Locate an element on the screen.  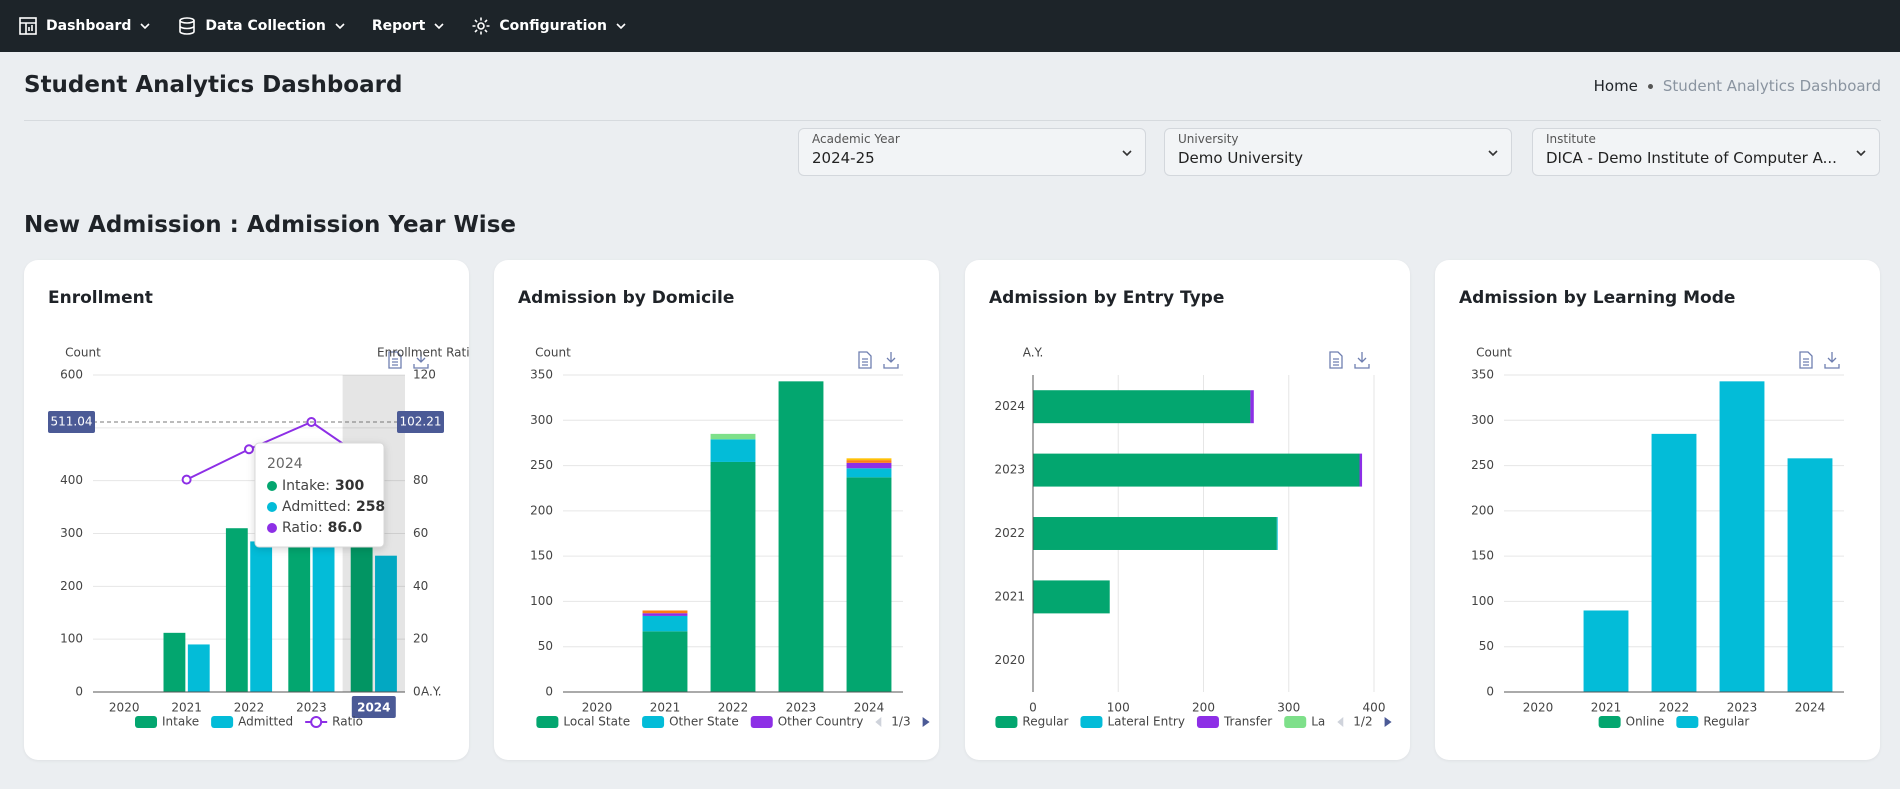
y-tick-label: 50 is located at coordinates (1486, 646).